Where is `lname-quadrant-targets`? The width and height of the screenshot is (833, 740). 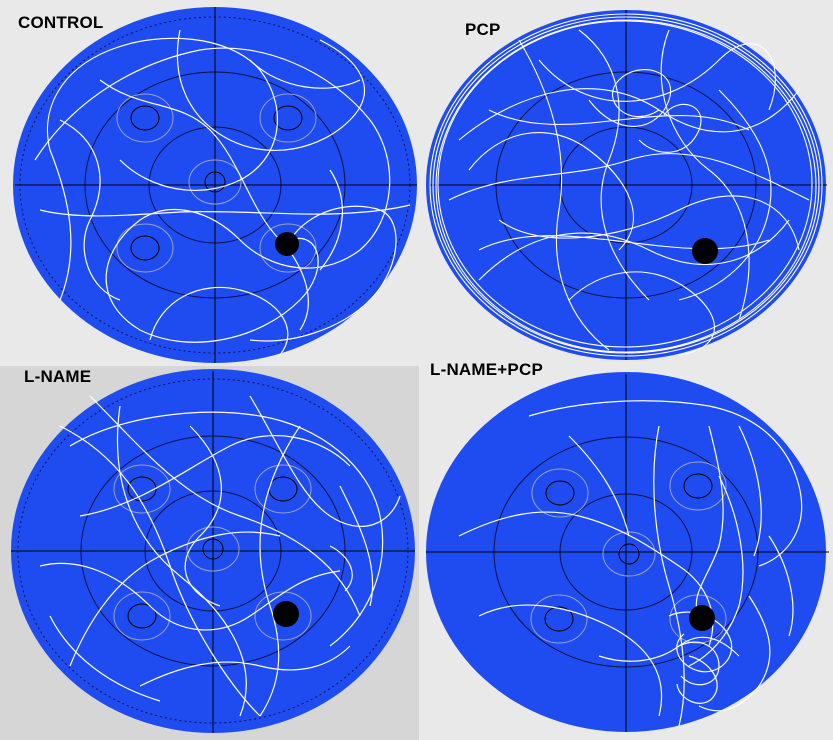 lname-quadrant-targets is located at coordinates (212, 552).